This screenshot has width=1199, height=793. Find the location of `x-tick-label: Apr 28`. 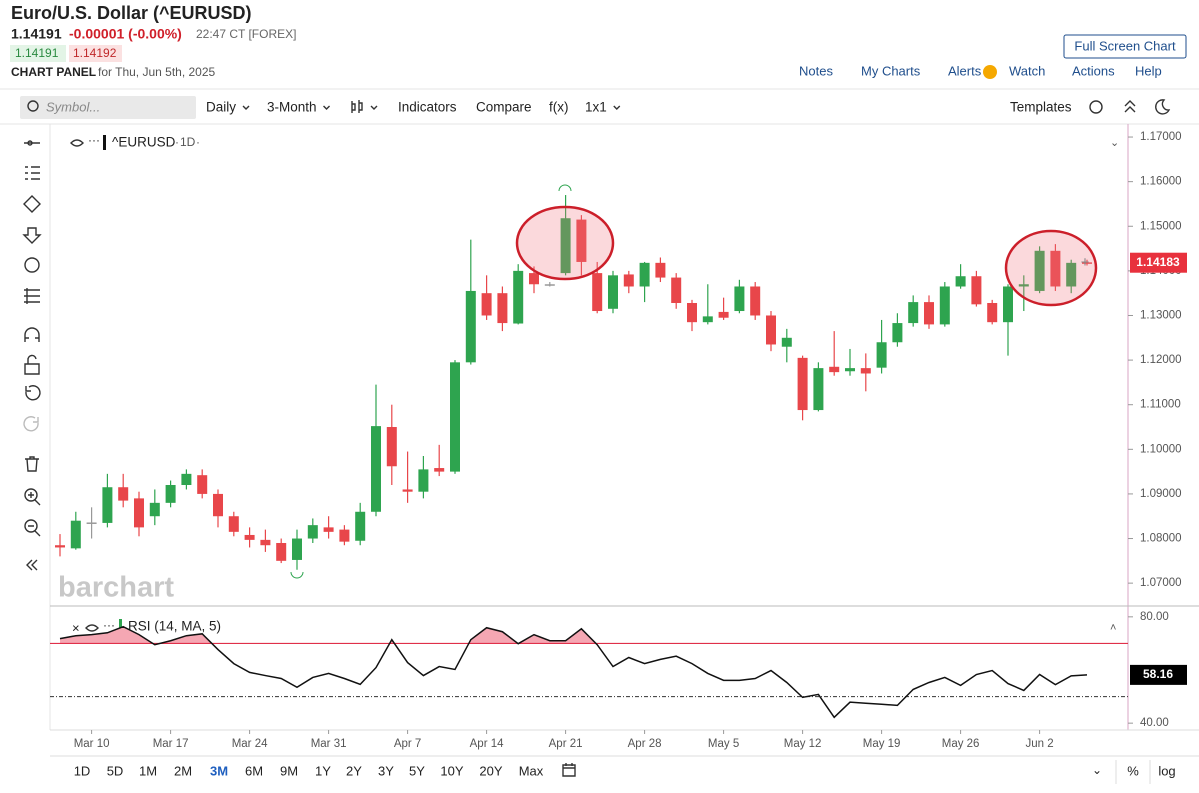

x-tick-label: Apr 28 is located at coordinates (645, 744).